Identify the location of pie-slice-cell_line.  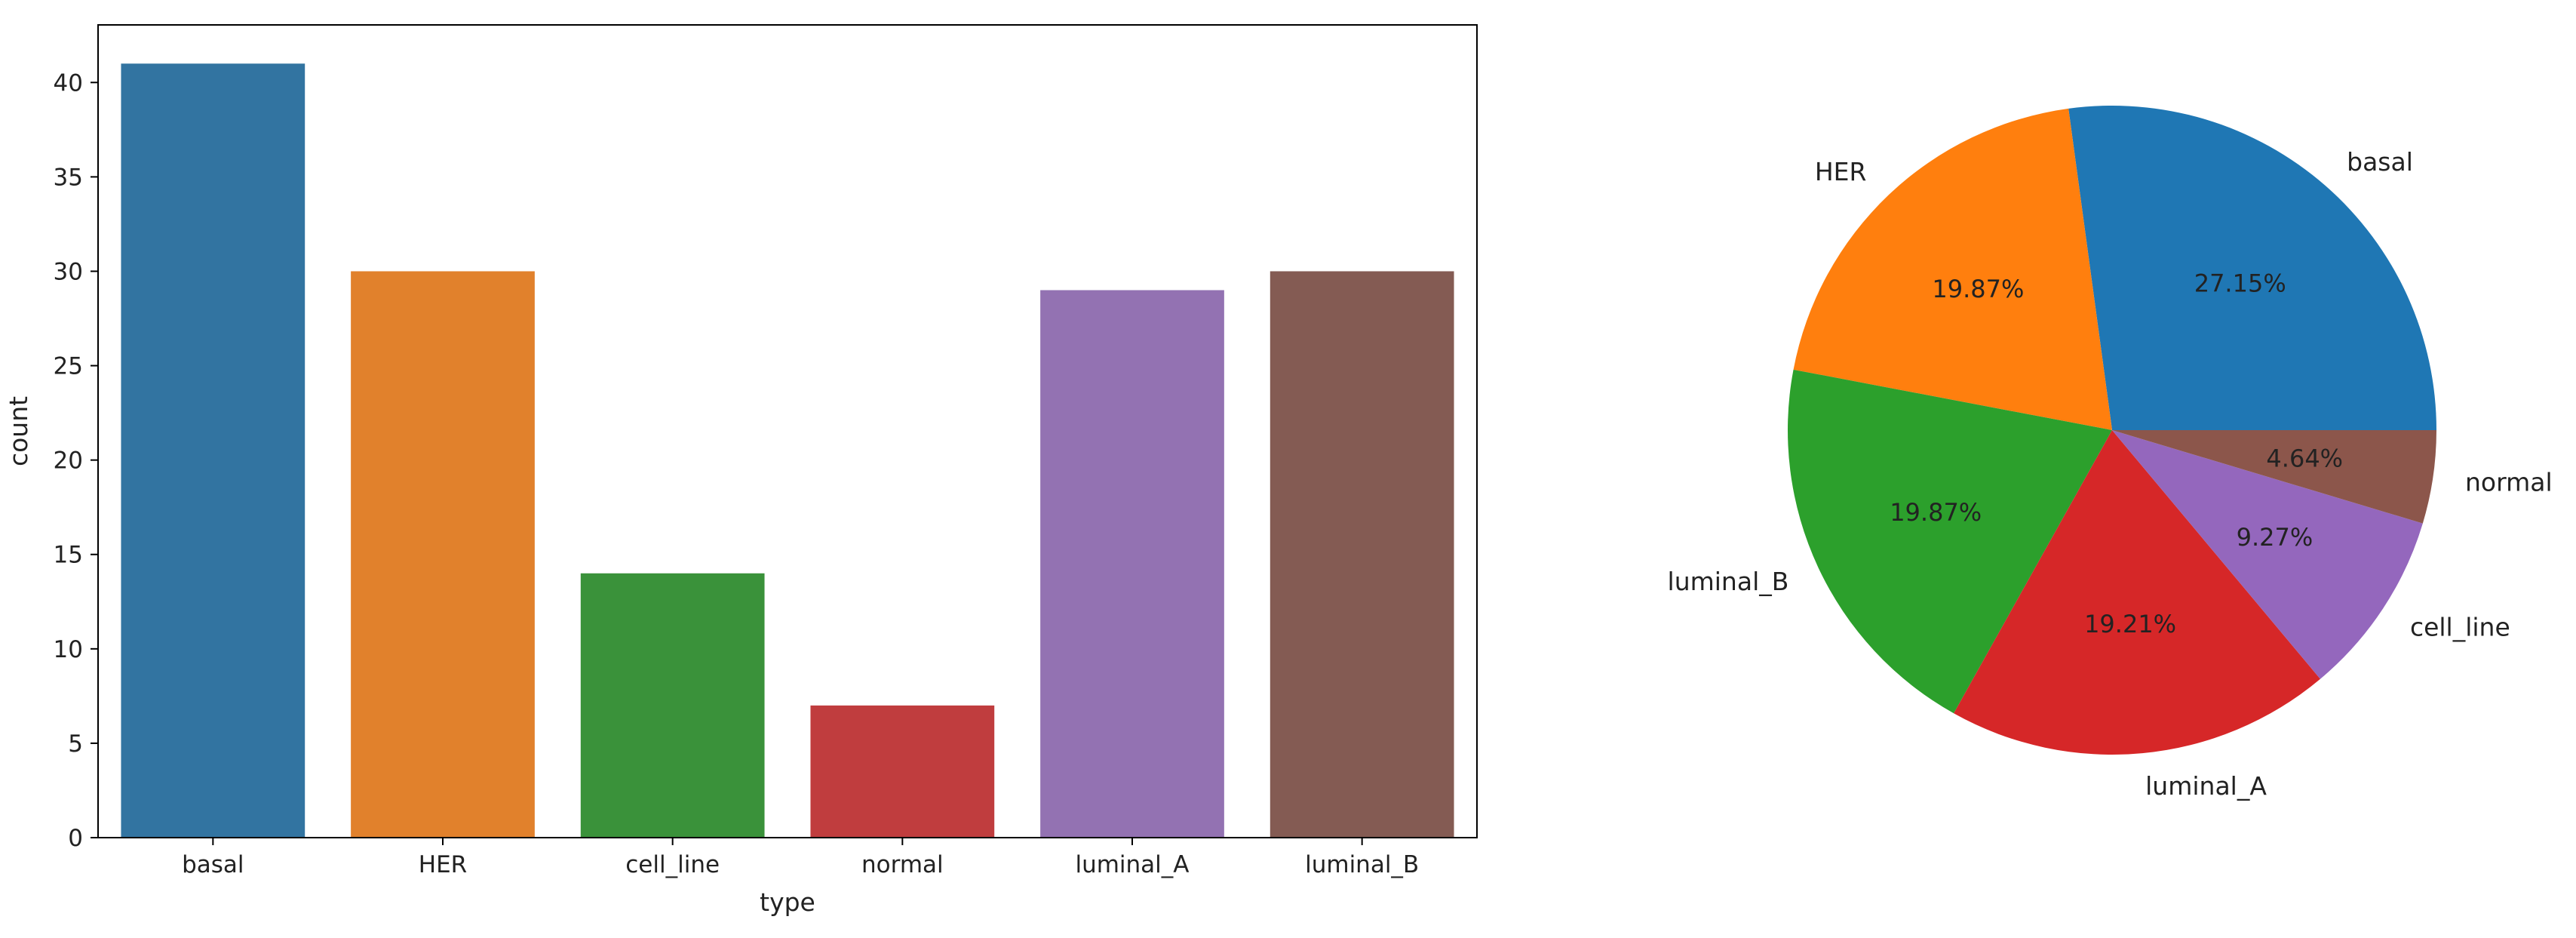
(2267, 554).